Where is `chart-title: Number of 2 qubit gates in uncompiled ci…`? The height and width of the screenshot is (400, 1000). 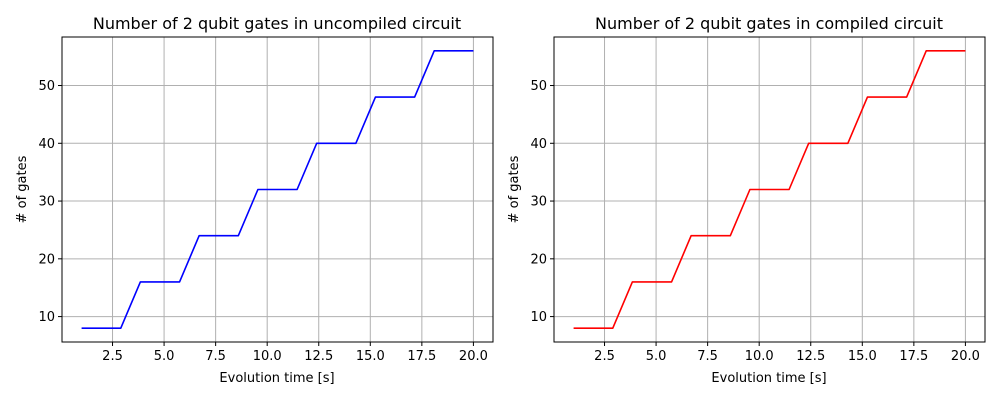 chart-title: Number of 2 qubit gates in uncompiled ci… is located at coordinates (277, 23).